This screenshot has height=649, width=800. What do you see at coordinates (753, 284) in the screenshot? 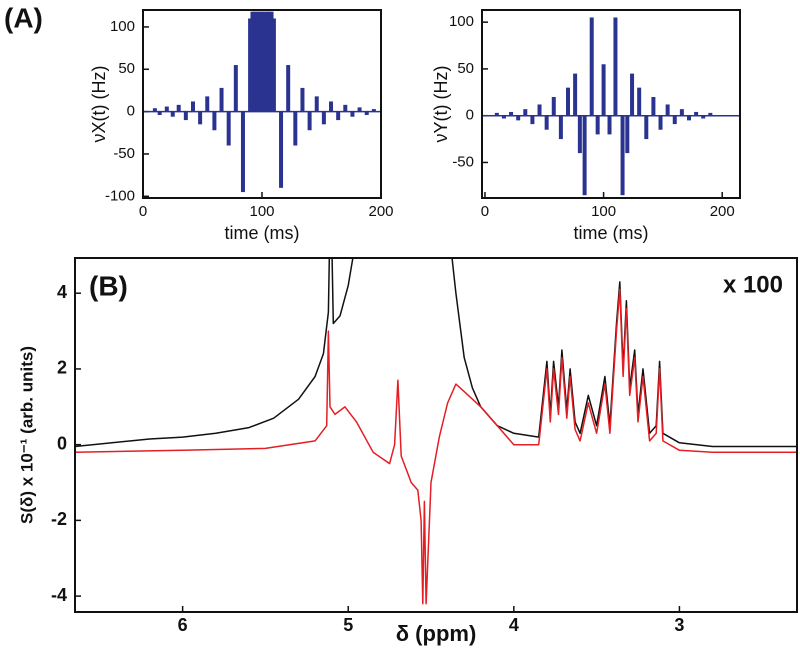
I see `annotation: x 100` at bounding box center [753, 284].